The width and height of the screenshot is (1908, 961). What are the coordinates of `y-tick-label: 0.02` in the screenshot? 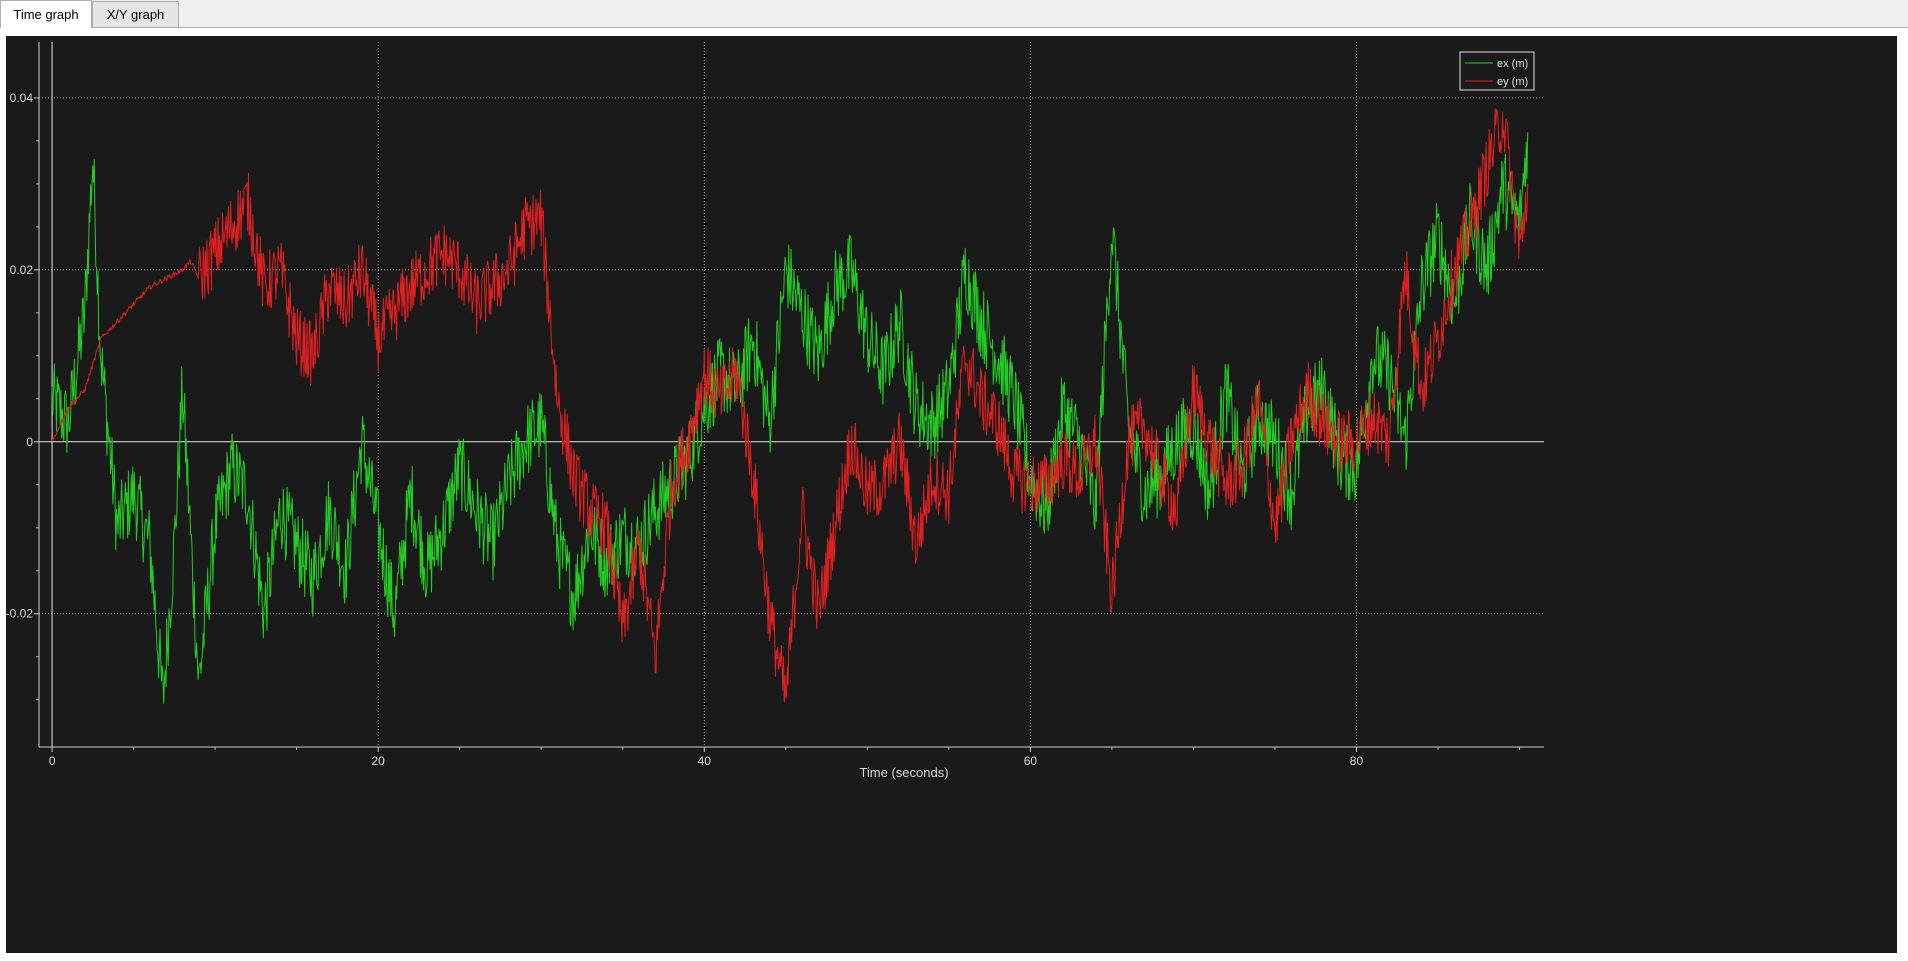 It's located at (22, 270).